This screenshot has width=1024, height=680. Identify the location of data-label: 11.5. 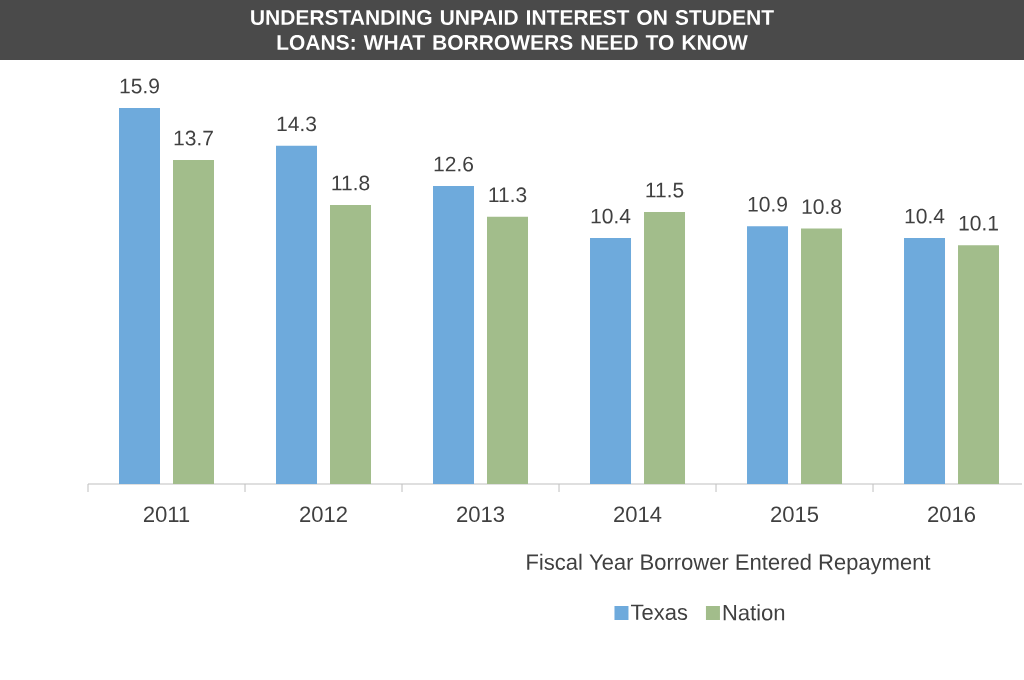
(665, 190).